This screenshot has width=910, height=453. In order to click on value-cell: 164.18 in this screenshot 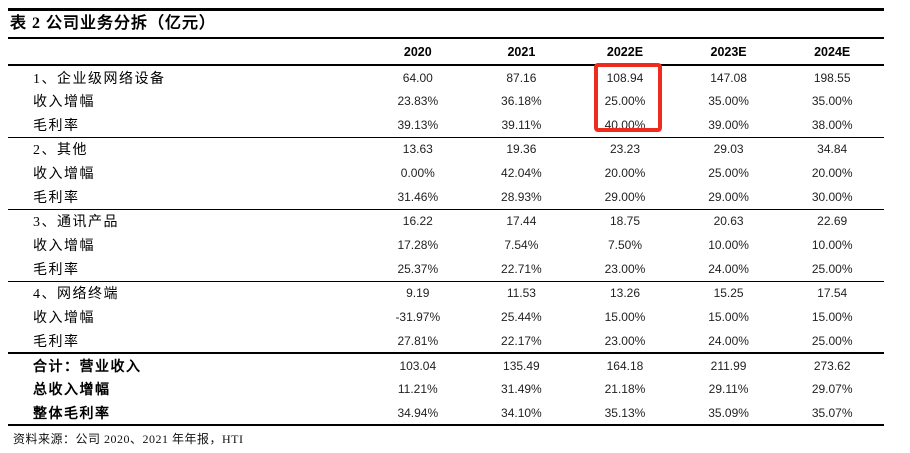, I will do `click(625, 365)`.